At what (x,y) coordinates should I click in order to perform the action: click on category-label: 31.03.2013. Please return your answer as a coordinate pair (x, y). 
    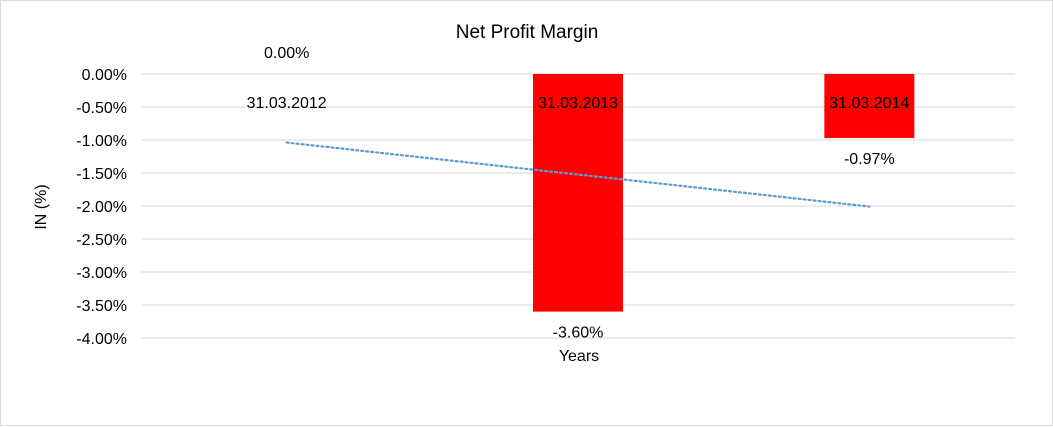
    Looking at the image, I should click on (578, 103).